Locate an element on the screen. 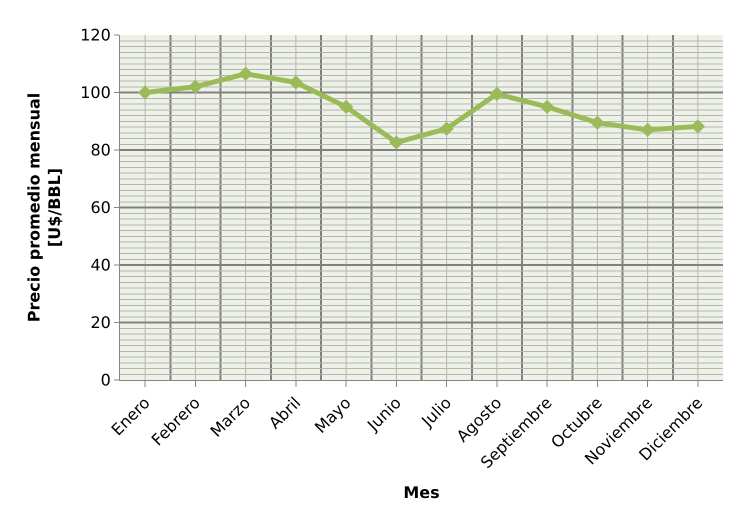  y-tick-label: 100 is located at coordinates (95, 92).